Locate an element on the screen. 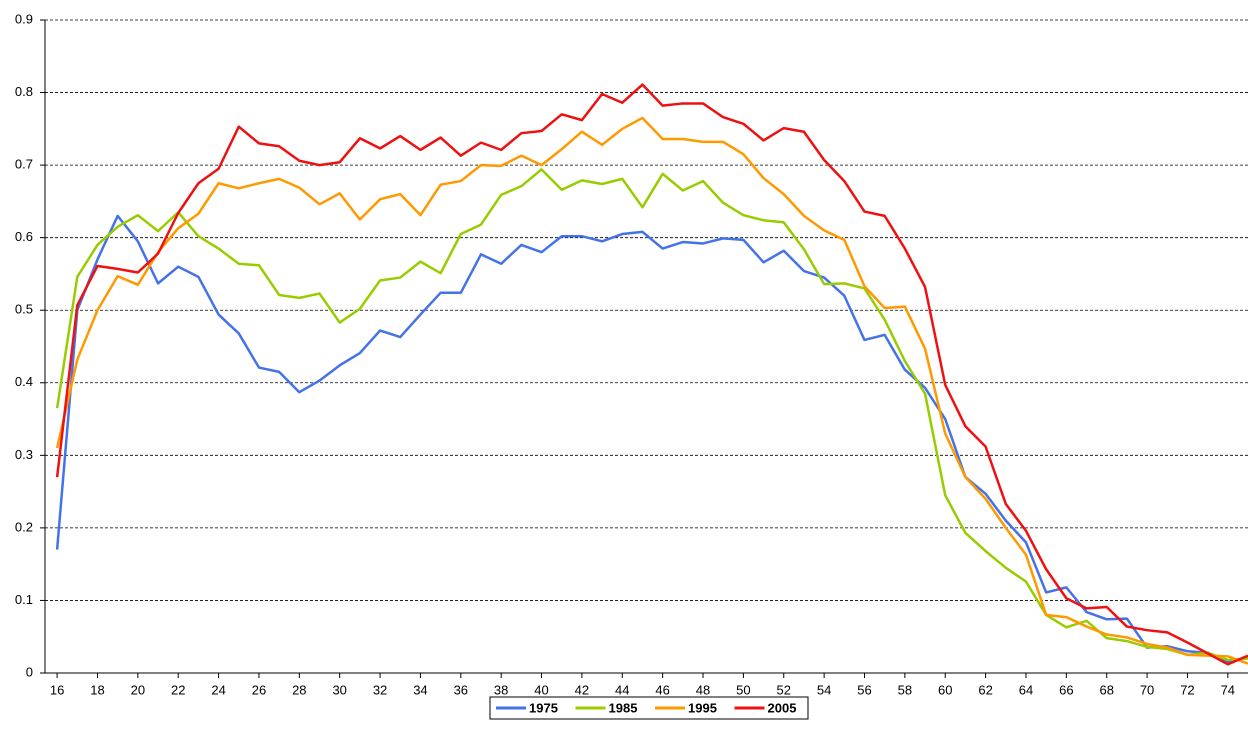 This screenshot has height=747, width=1248. x-tick-label: 28 is located at coordinates (299, 689).